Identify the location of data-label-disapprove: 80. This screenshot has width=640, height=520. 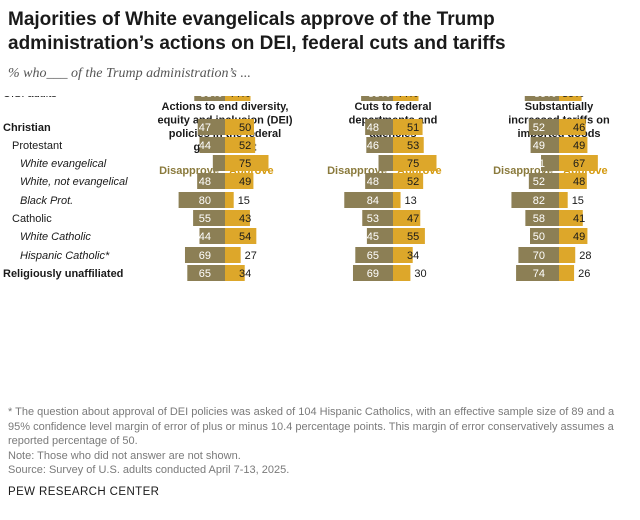
(205, 201).